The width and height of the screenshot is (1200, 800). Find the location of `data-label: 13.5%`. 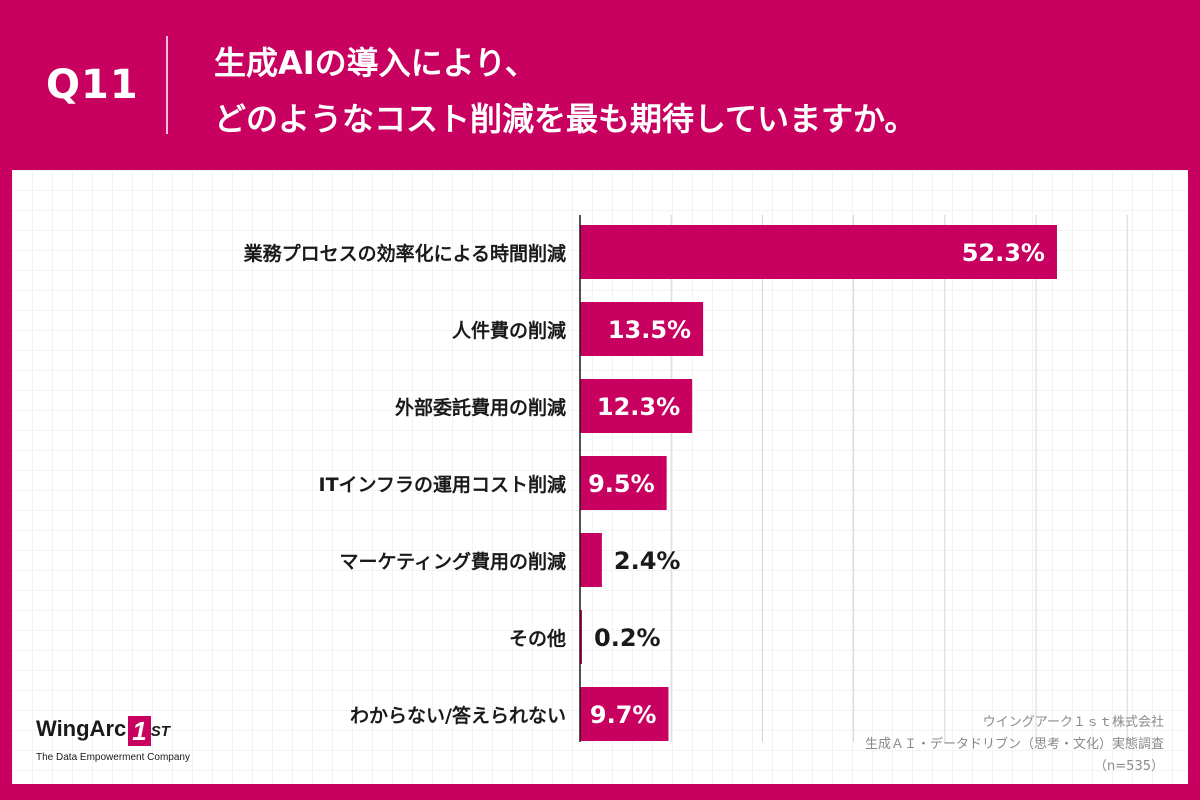

data-label: 13.5% is located at coordinates (649, 330).